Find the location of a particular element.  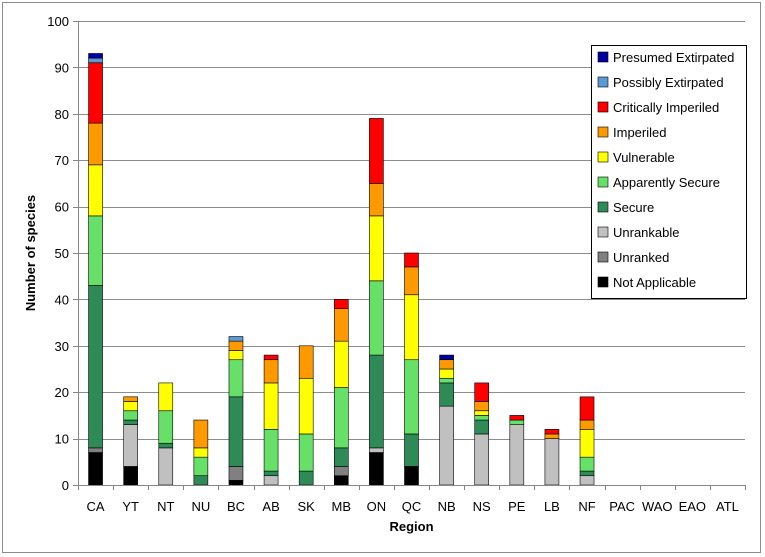

x-tick-label: MB is located at coordinates (342, 506).